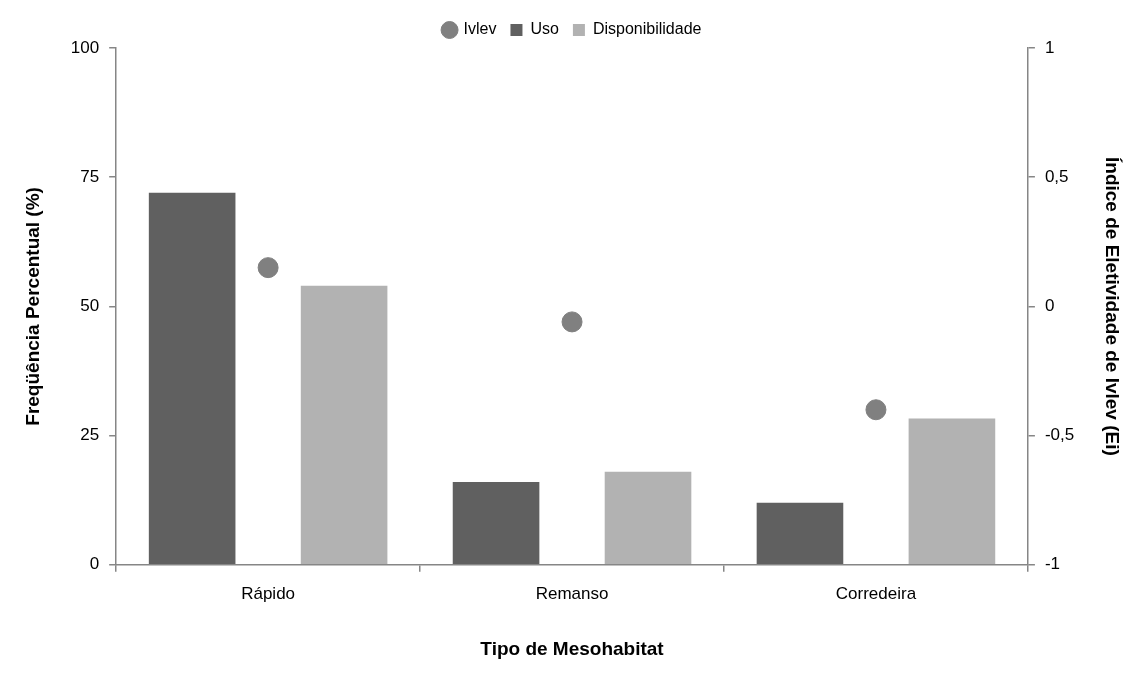 The width and height of the screenshot is (1145, 683). Describe the element at coordinates (1049, 47) in the screenshot. I see `y2-tick-label: 1` at that location.